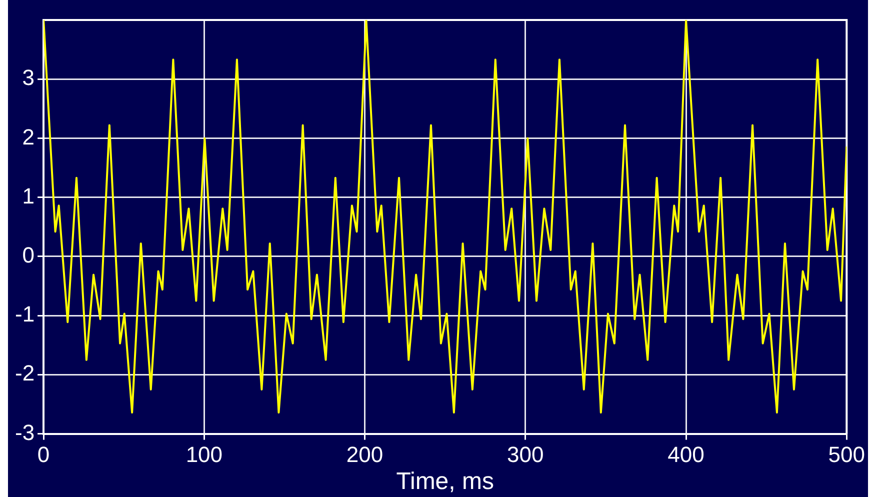 The image size is (876, 497). I want to click on x-axis-title: Time, ms, so click(445, 482).